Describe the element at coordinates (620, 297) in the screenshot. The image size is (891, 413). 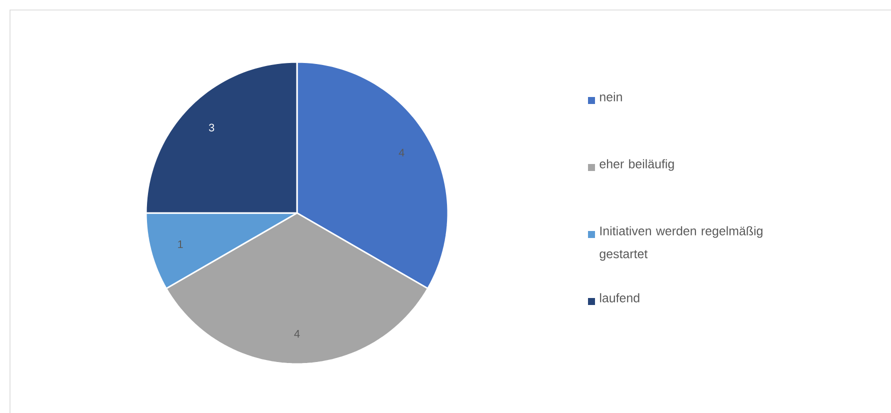
I see `legend-label: laufend` at that location.